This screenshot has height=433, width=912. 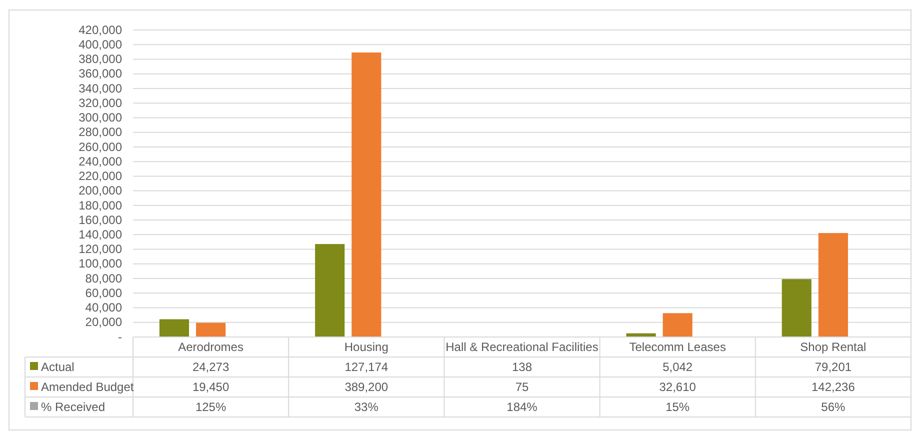 What do you see at coordinates (366, 367) in the screenshot?
I see `data-label: 127,174` at bounding box center [366, 367].